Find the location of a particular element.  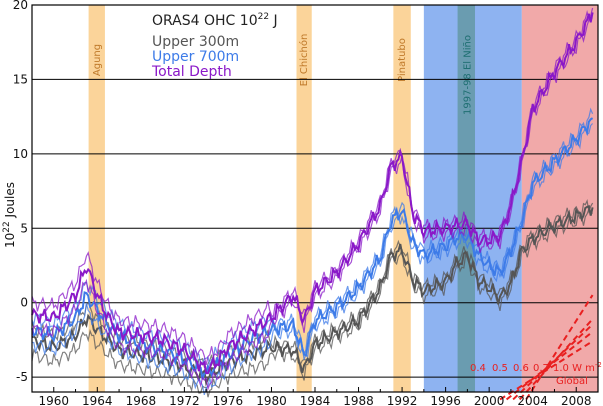

y-tick-label-10: 10 is located at coordinates (20, 154).